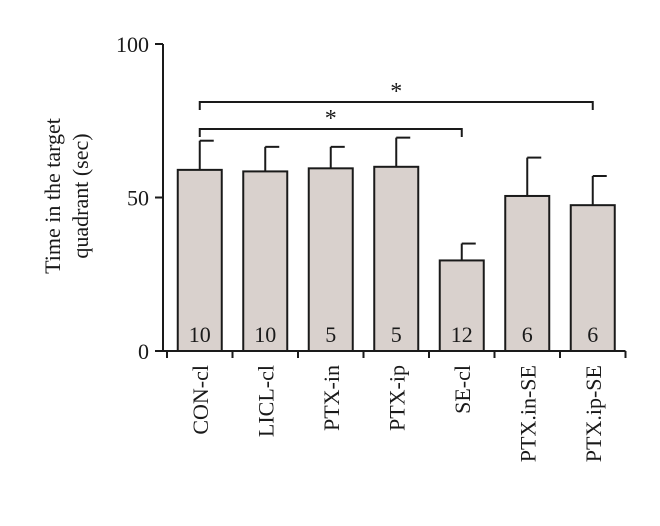 The image size is (660, 526). Describe the element at coordinates (143, 351) in the screenshot. I see `y-tick-label: 0` at that location.